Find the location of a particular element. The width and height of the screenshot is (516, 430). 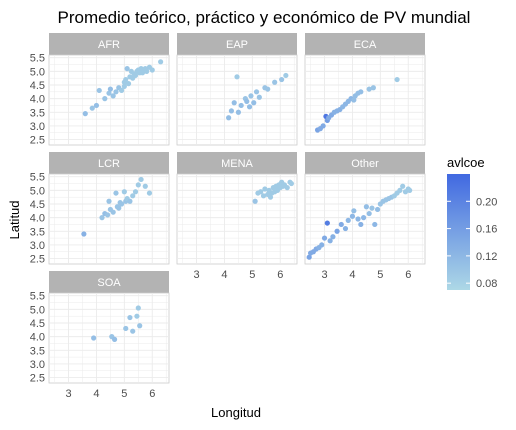

facet-mena: MENA 3 4 5 6 is located at coordinates (237, 216).